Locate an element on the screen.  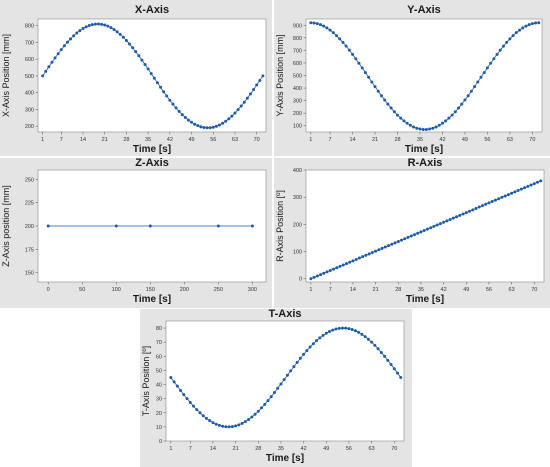
y-axis-x-tick-label: 56 is located at coordinates (487, 140).